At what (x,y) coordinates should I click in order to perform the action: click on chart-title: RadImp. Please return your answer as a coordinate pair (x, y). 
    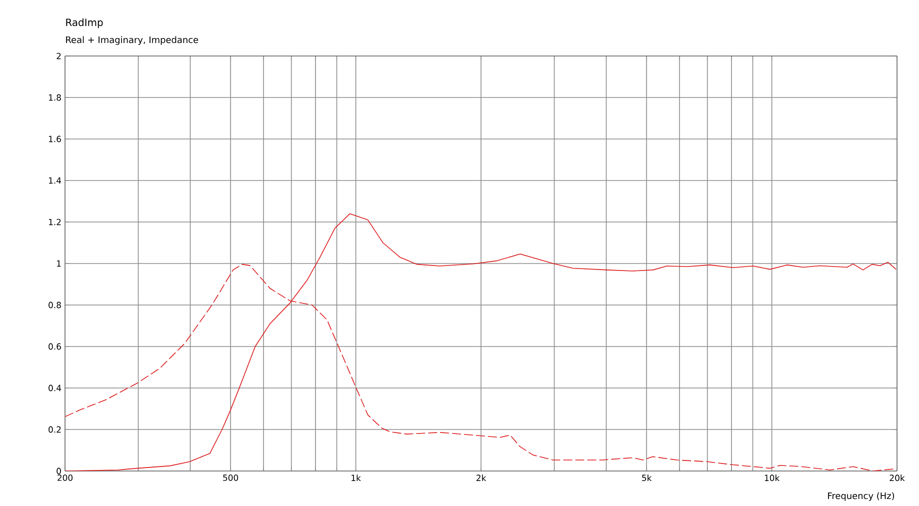
    Looking at the image, I should click on (84, 23).